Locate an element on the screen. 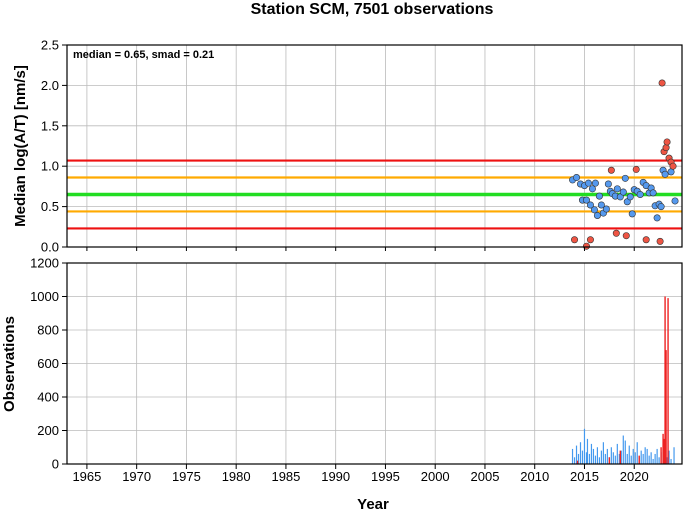 The height and width of the screenshot is (511, 685). x-tick-label: 2010 is located at coordinates (534, 476).